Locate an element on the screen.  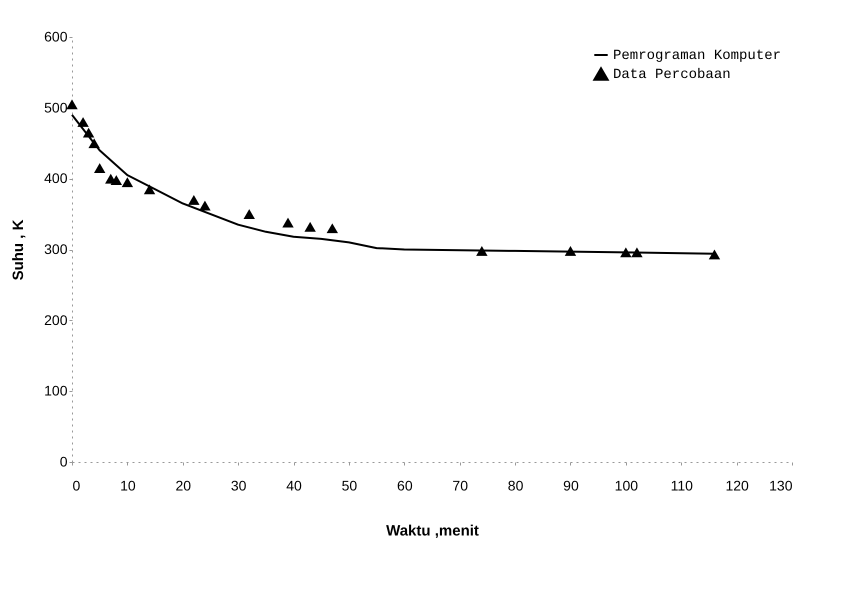
legend-label: Data Percobaan is located at coordinates (672, 75).